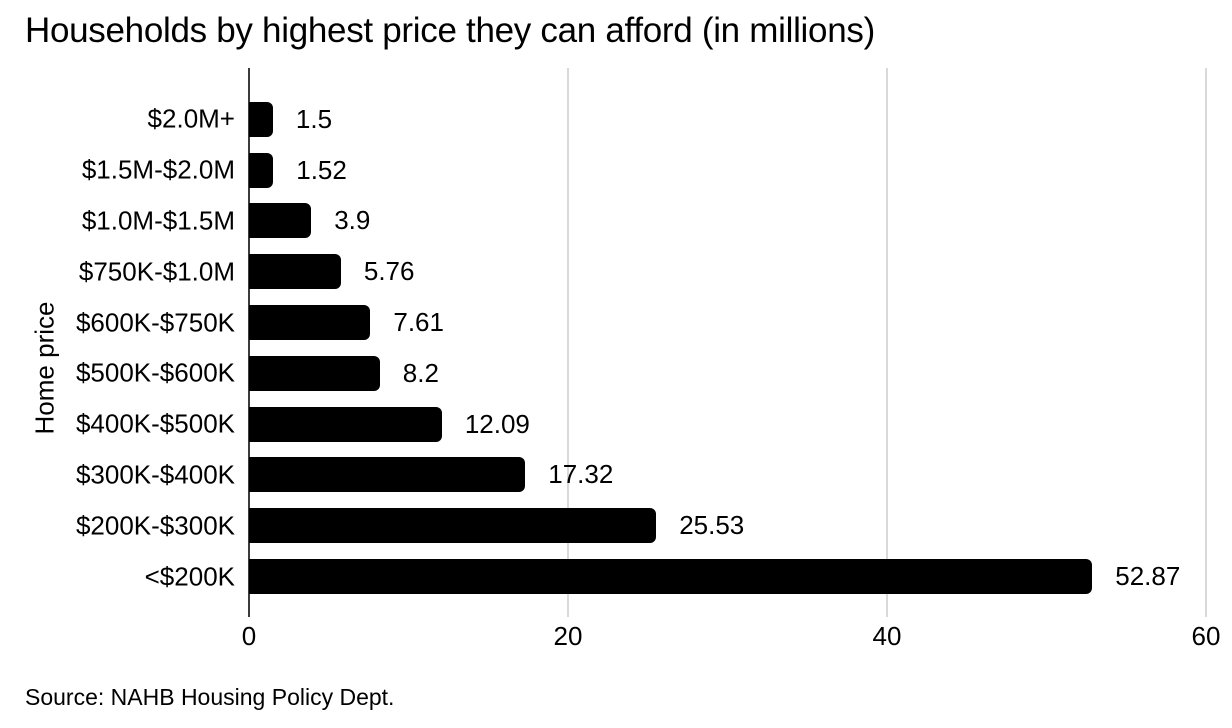 The width and height of the screenshot is (1232, 728). I want to click on category-label: $600K-$750K, so click(155, 322).